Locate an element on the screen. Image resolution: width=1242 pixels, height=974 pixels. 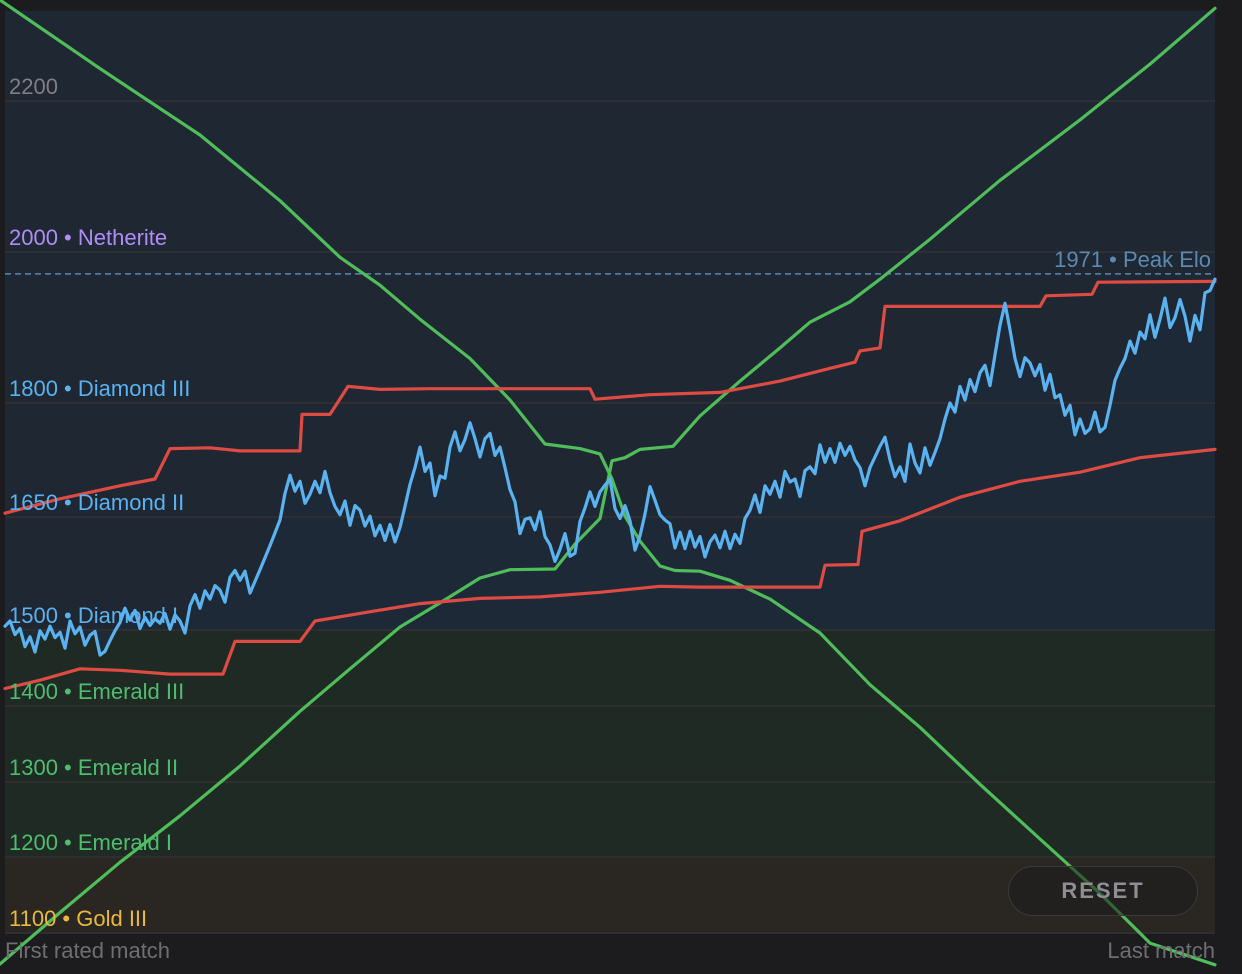
rank-label-2000: 2000 • Netherite is located at coordinates (88, 237).